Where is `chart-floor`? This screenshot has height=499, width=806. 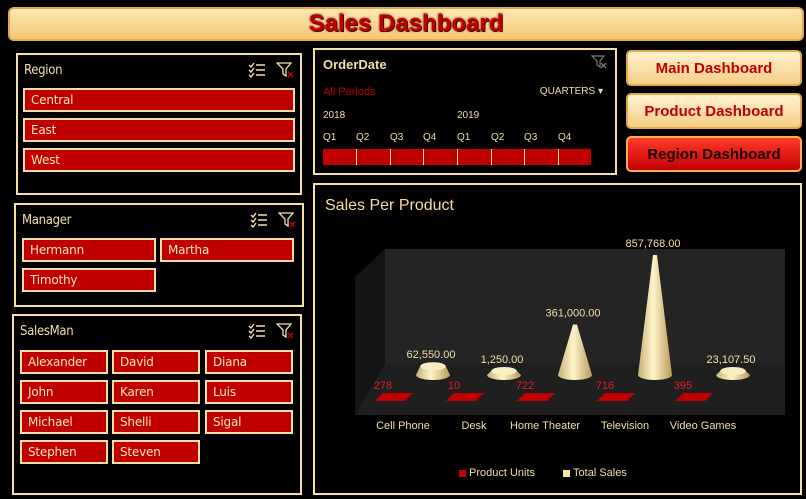 chart-floor is located at coordinates (570, 389).